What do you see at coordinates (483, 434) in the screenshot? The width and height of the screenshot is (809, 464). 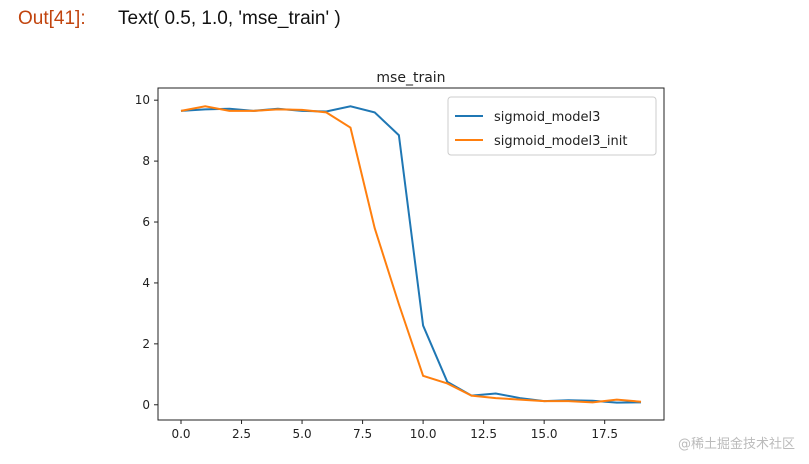 I see `x-tick-label: 12.5` at bounding box center [483, 434].